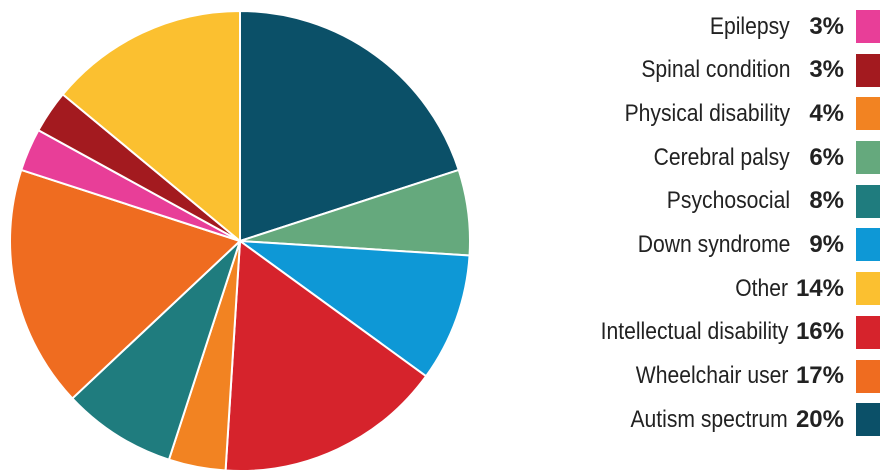  I want to click on legend-label: Down syndrome, so click(713, 244).